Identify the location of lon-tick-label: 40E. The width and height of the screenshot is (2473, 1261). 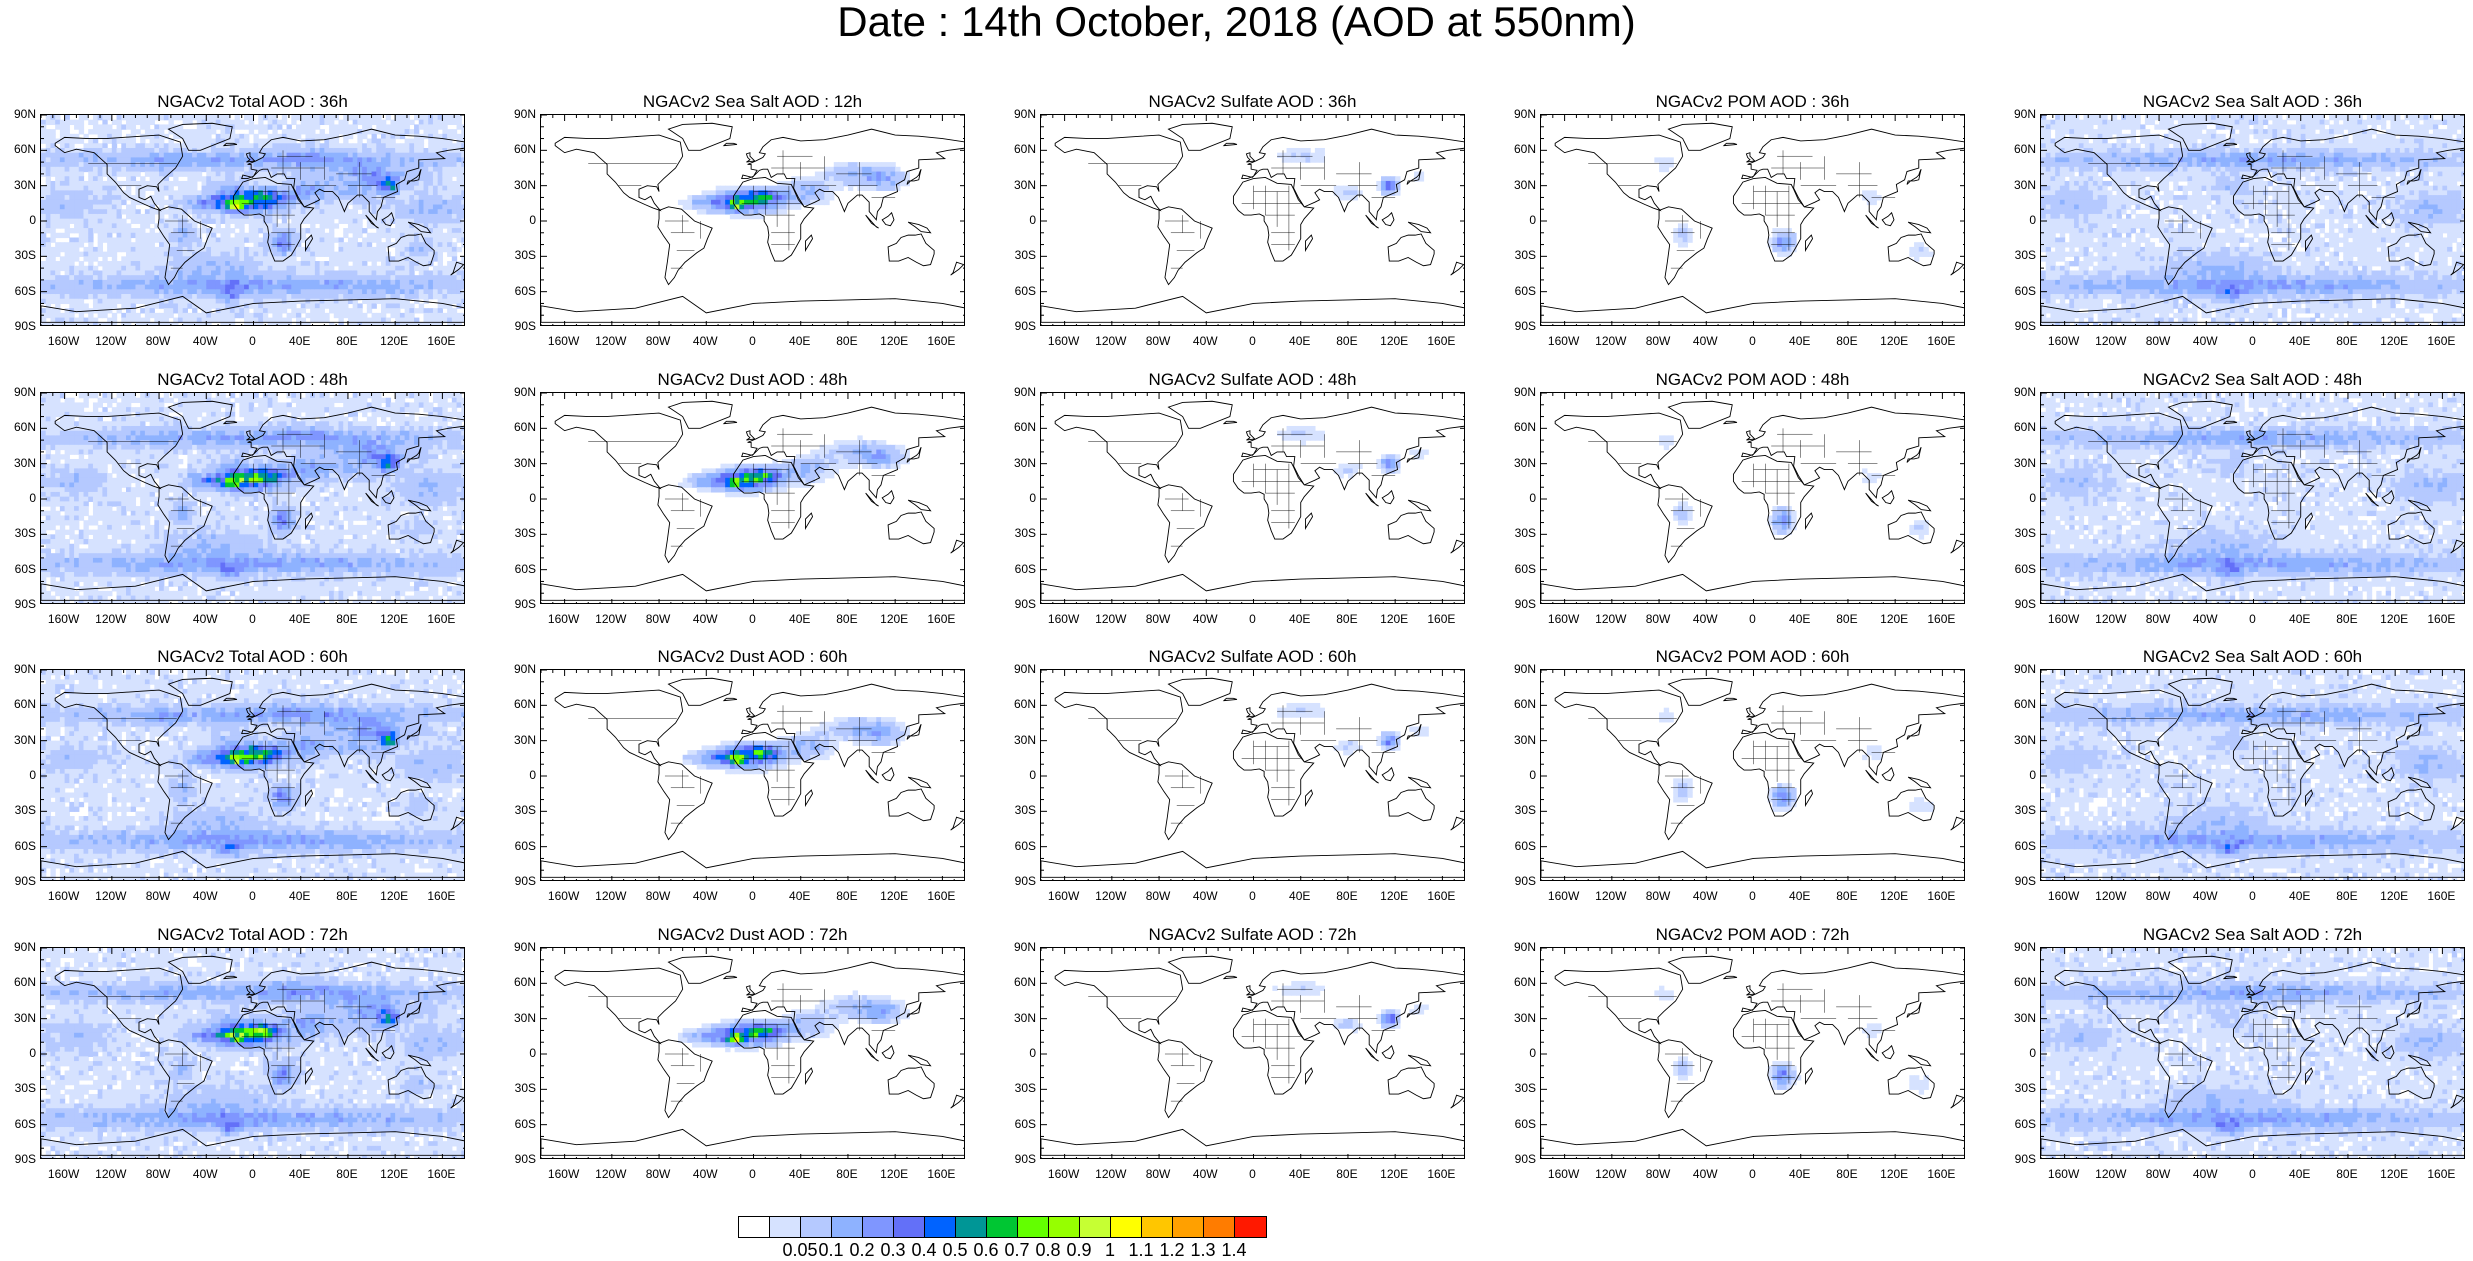
(1300, 341).